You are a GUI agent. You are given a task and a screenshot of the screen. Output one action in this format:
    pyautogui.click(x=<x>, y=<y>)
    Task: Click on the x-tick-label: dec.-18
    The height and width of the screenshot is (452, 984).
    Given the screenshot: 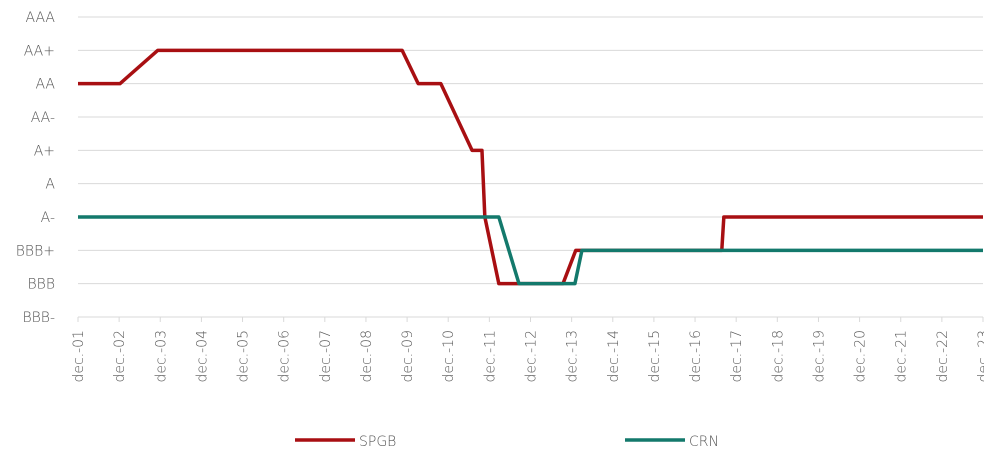 What is the action you would take?
    pyautogui.click(x=778, y=356)
    